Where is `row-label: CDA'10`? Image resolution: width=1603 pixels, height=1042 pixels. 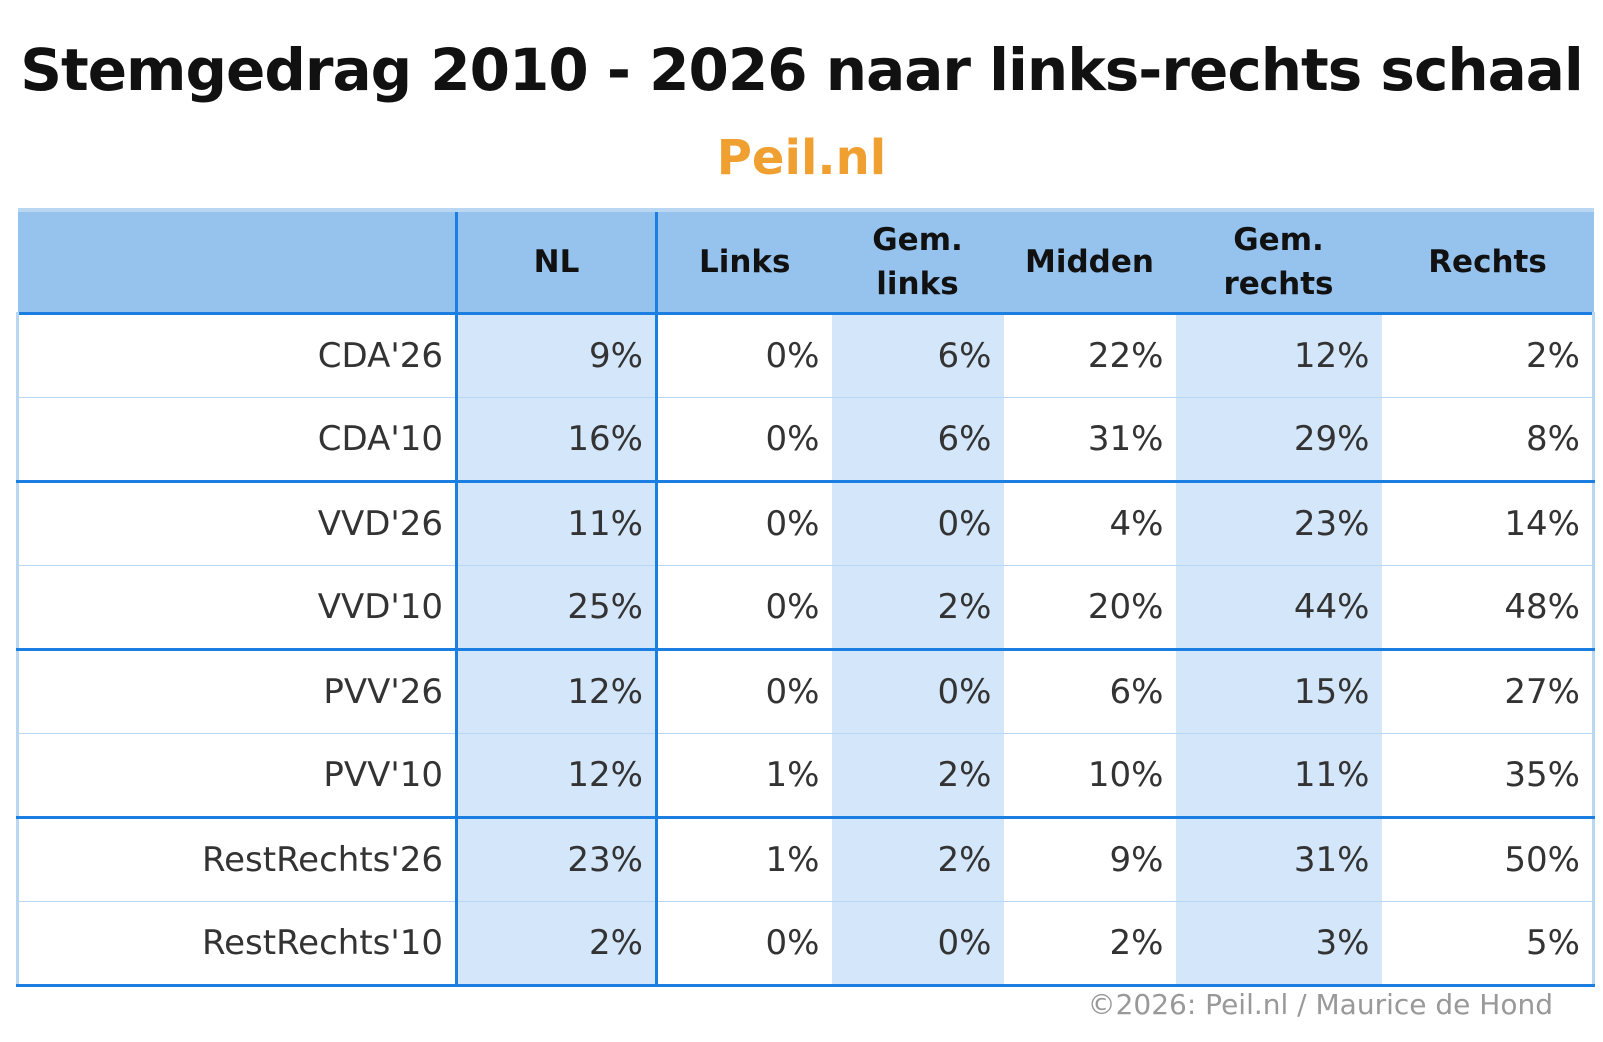
row-label: CDA'10 is located at coordinates (236, 440).